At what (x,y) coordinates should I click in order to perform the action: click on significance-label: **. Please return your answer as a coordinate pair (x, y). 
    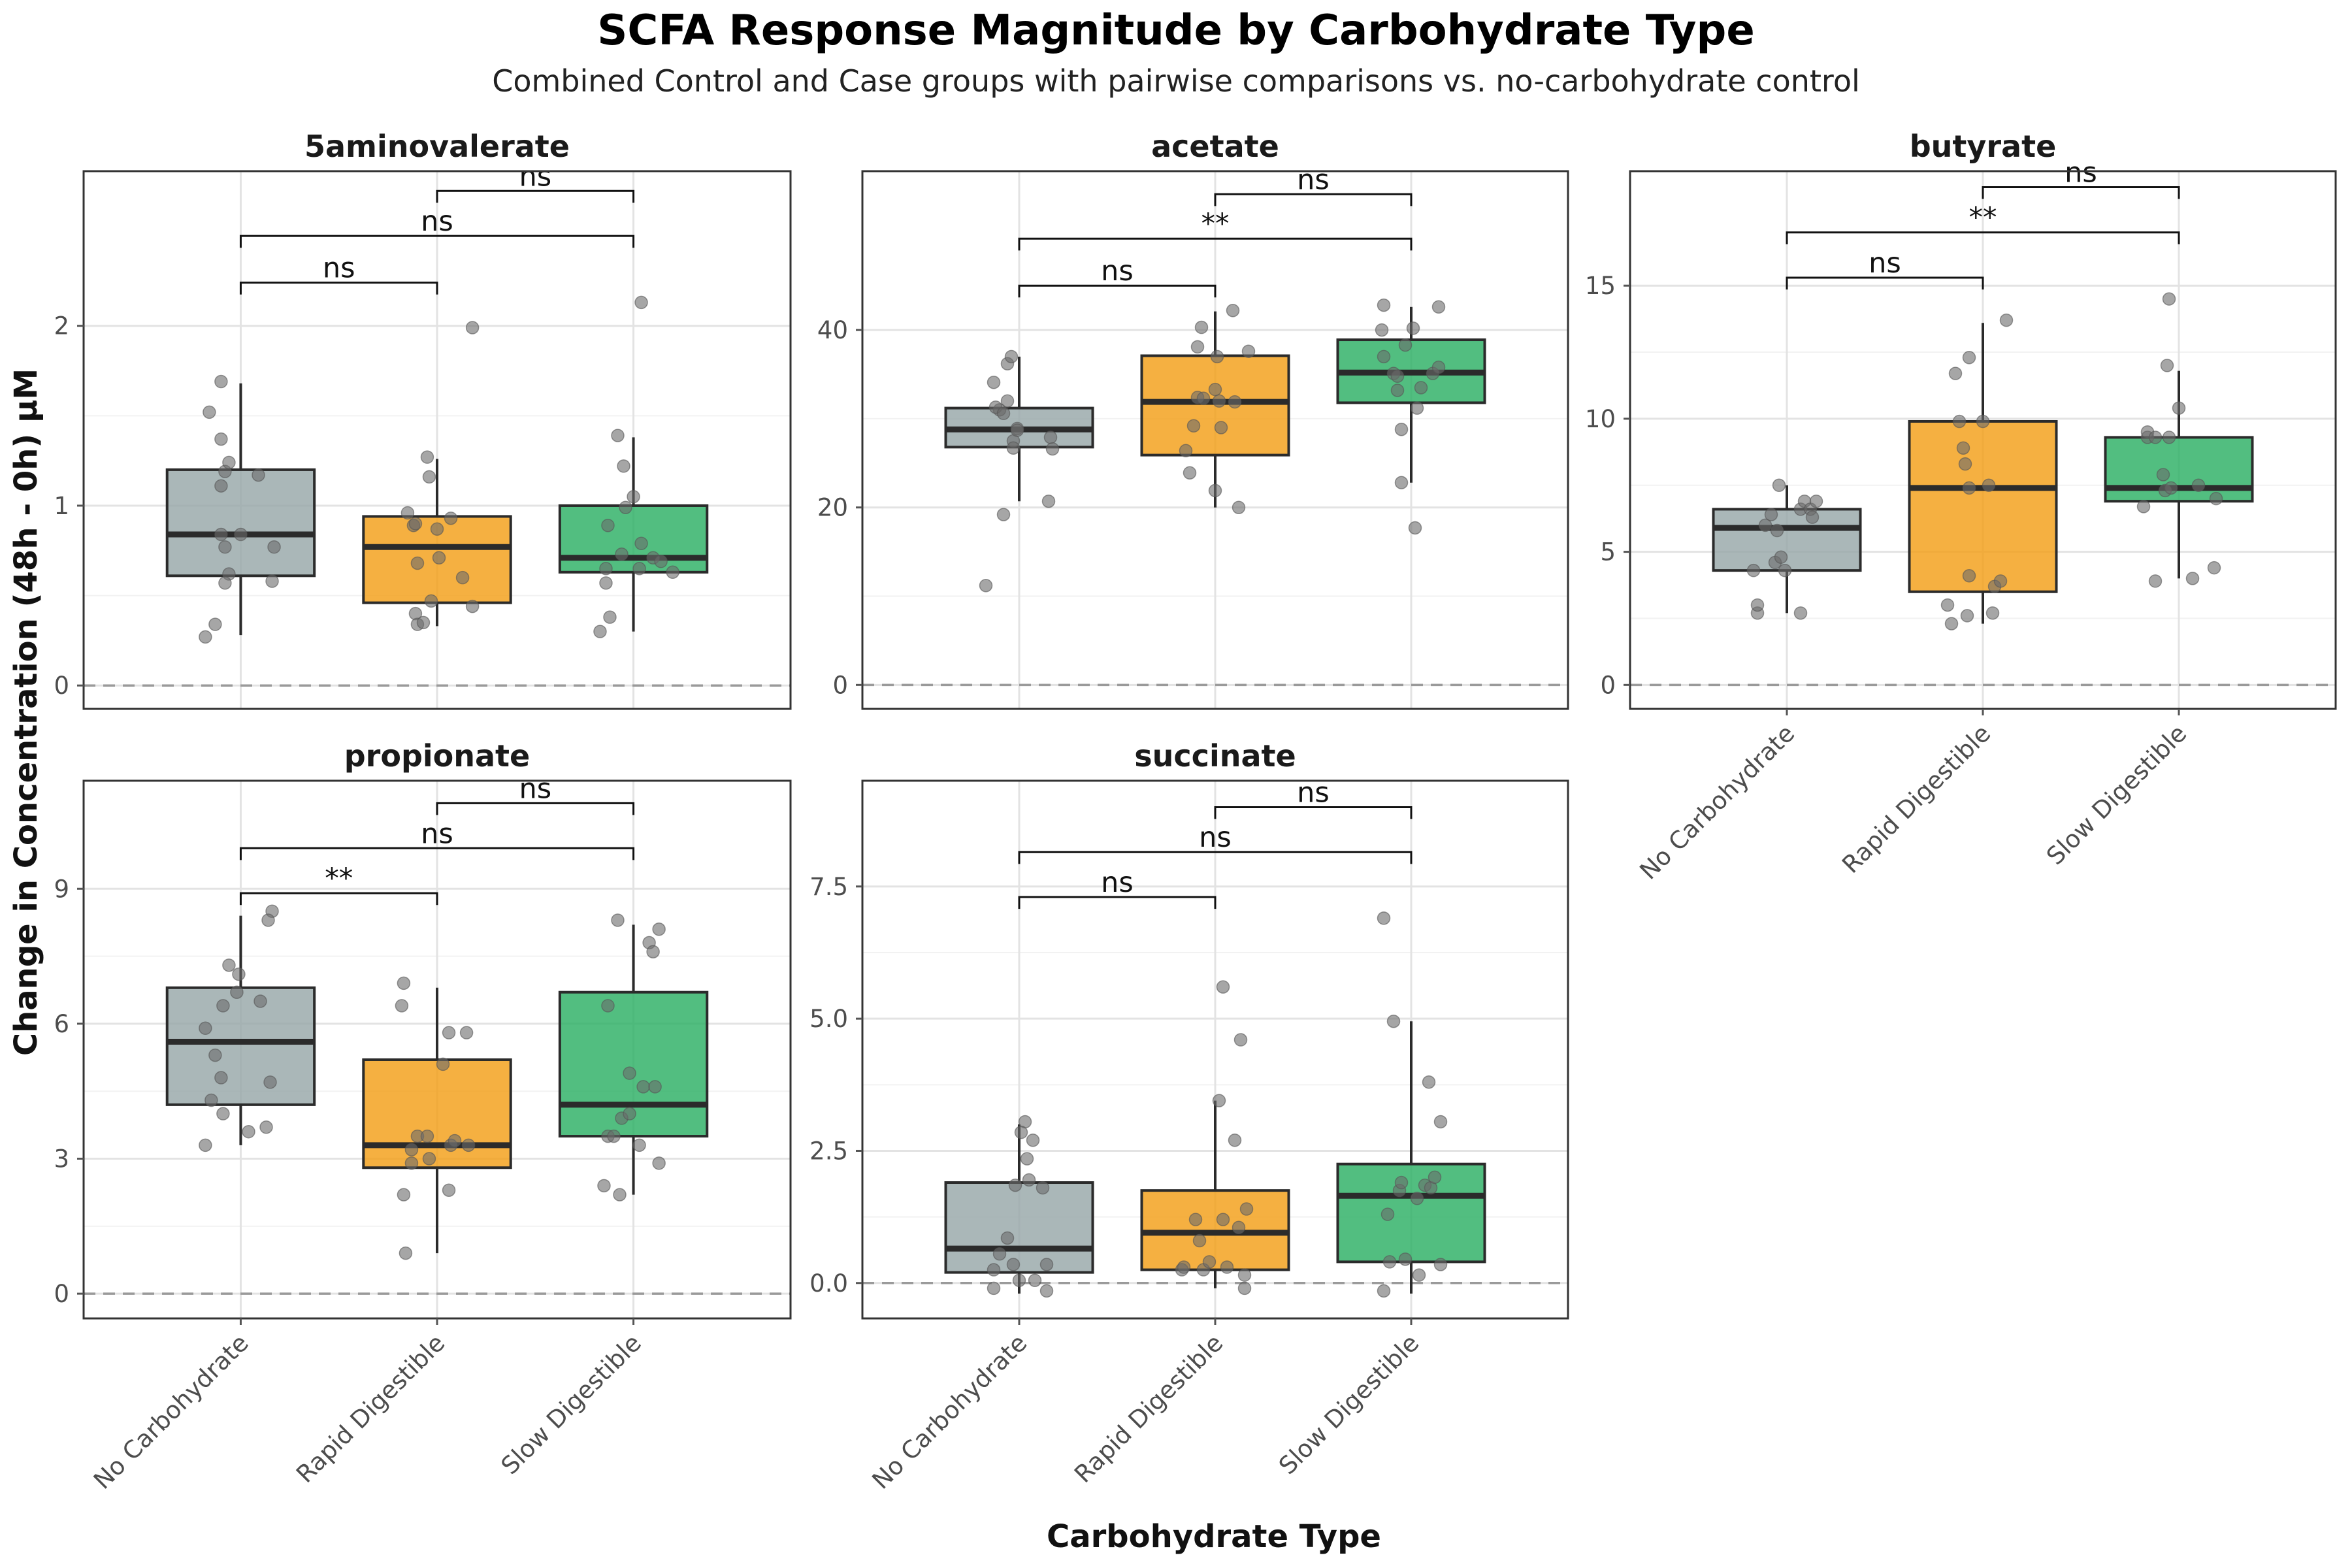
    Looking at the image, I should click on (1215, 224).